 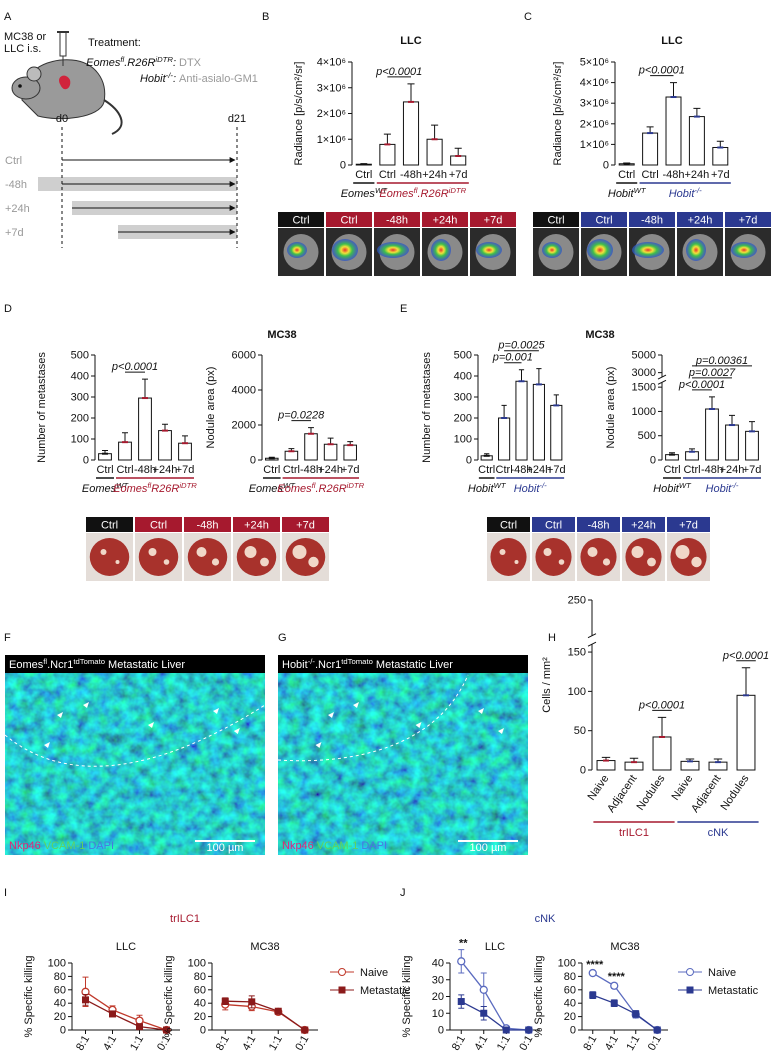 What do you see at coordinates (298, 846) in the screenshot?
I see `stain: Nkp46` at bounding box center [298, 846].